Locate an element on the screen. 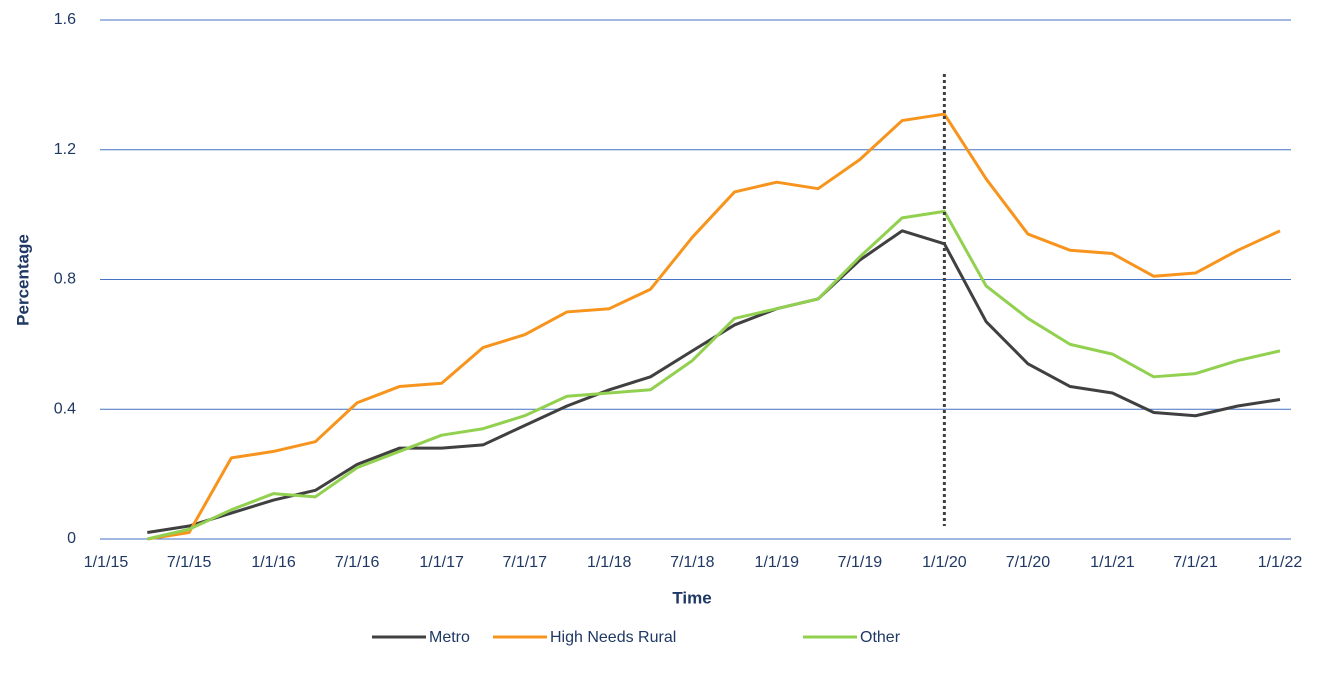 Image resolution: width=1317 pixels, height=679 pixels. x-tick-label: 7/1/17 is located at coordinates (524, 562).